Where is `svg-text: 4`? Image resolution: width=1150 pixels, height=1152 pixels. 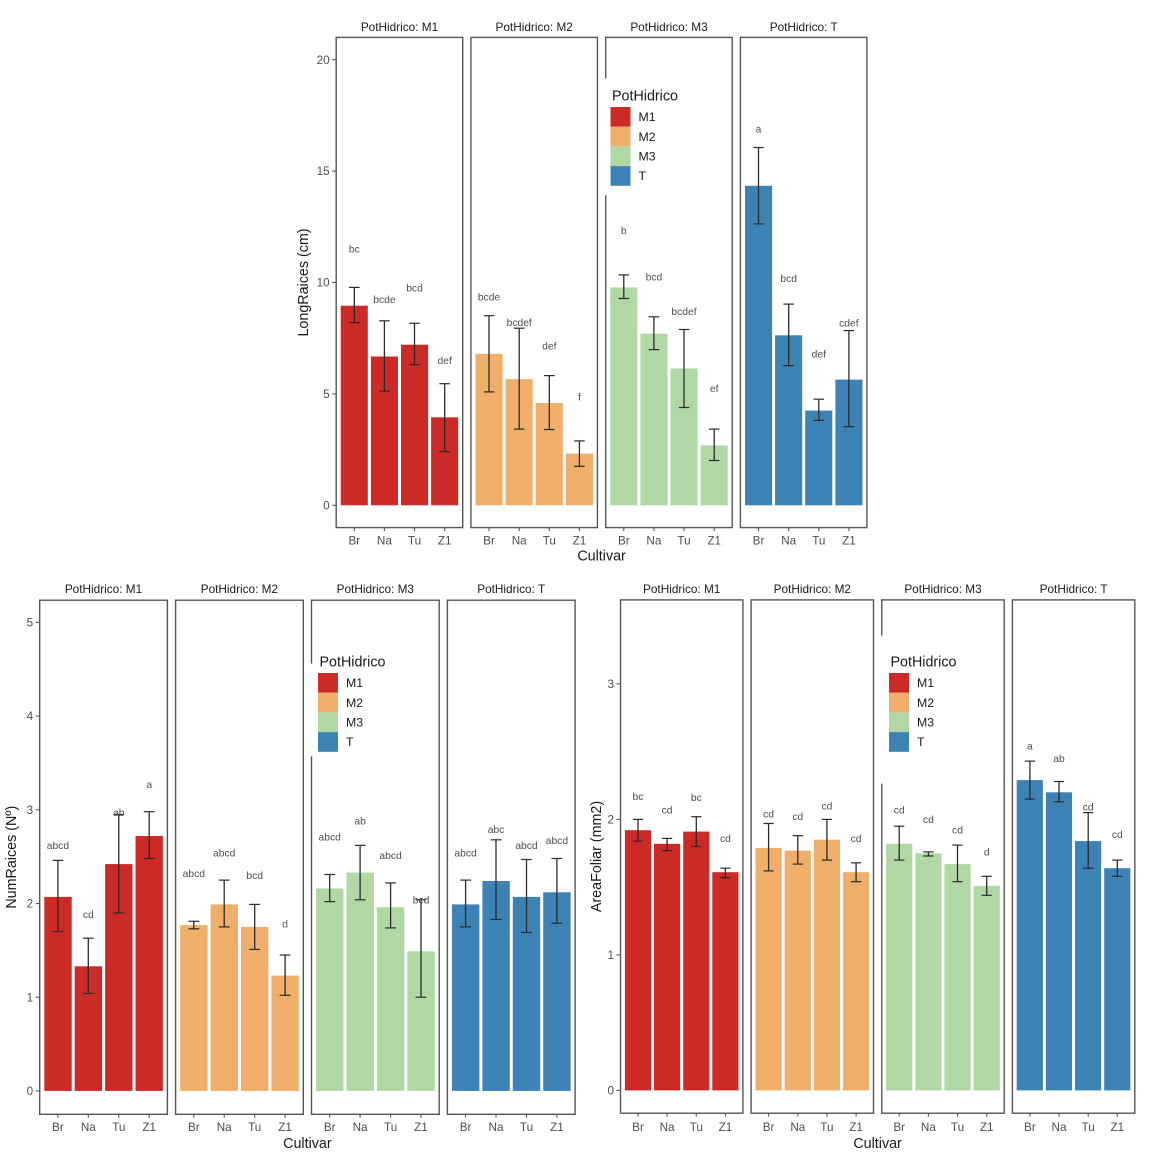
svg-text: 4 is located at coordinates (30, 716).